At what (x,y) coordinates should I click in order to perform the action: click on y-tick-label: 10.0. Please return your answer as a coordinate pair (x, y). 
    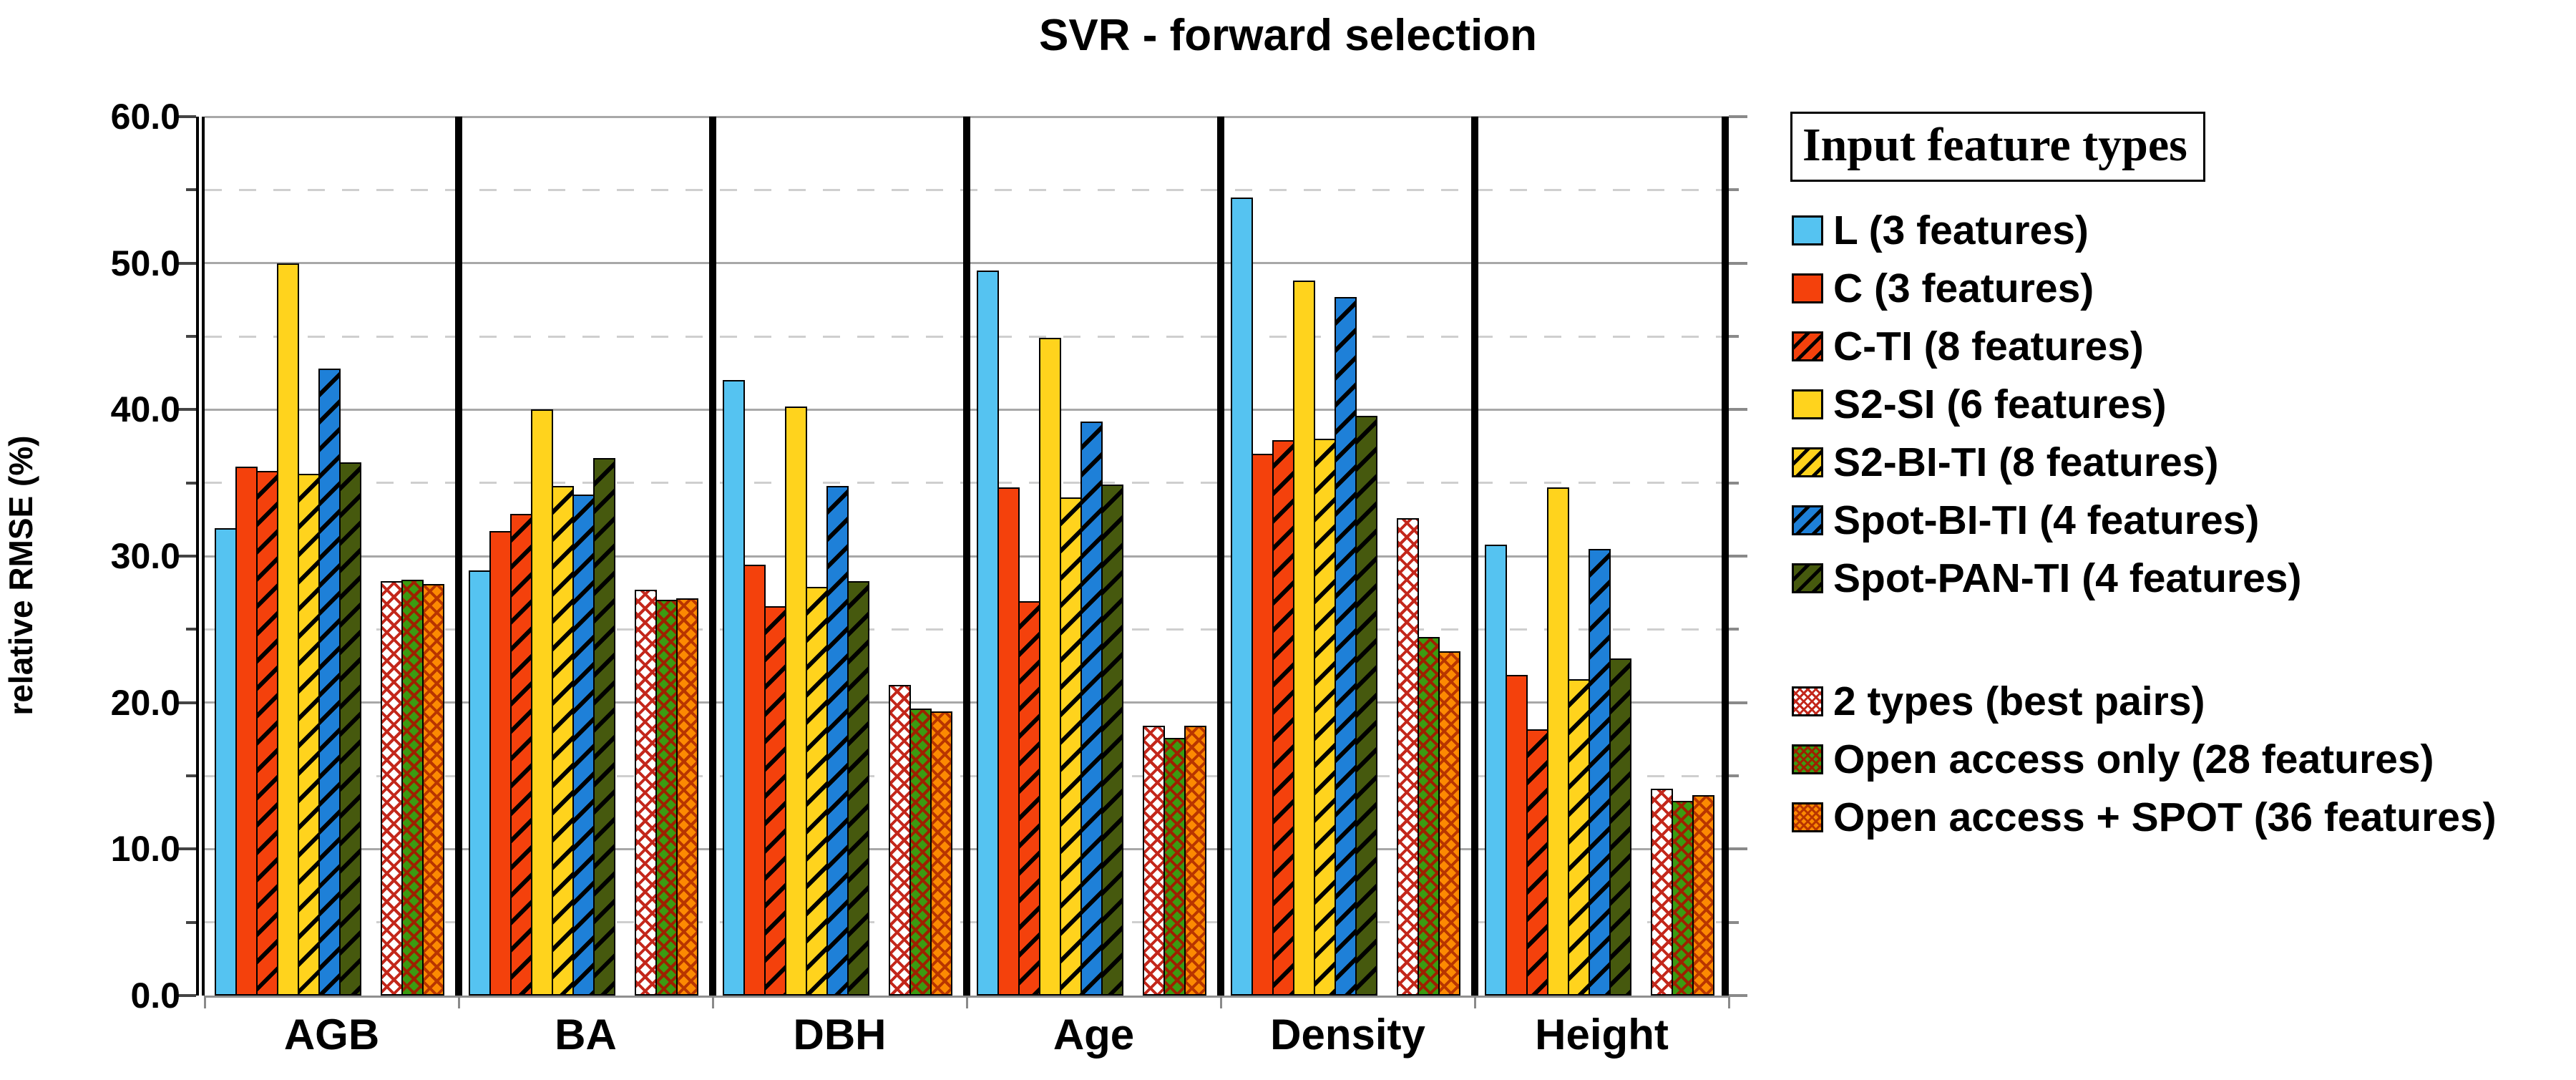
    Looking at the image, I should click on (145, 849).